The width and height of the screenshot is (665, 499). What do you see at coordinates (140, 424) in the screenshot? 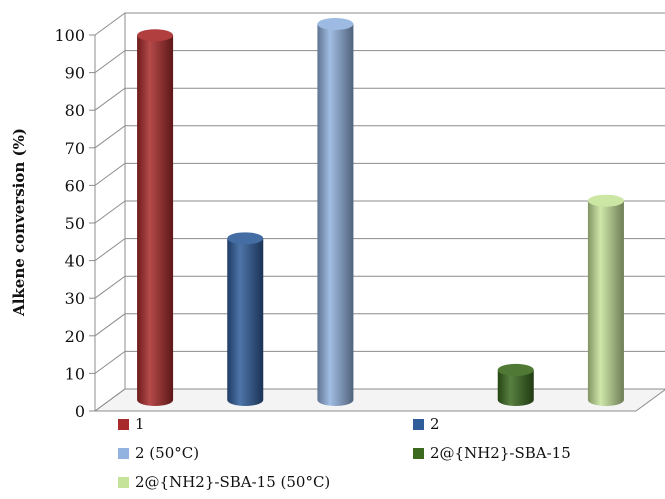
I see `legend-label: 1` at bounding box center [140, 424].